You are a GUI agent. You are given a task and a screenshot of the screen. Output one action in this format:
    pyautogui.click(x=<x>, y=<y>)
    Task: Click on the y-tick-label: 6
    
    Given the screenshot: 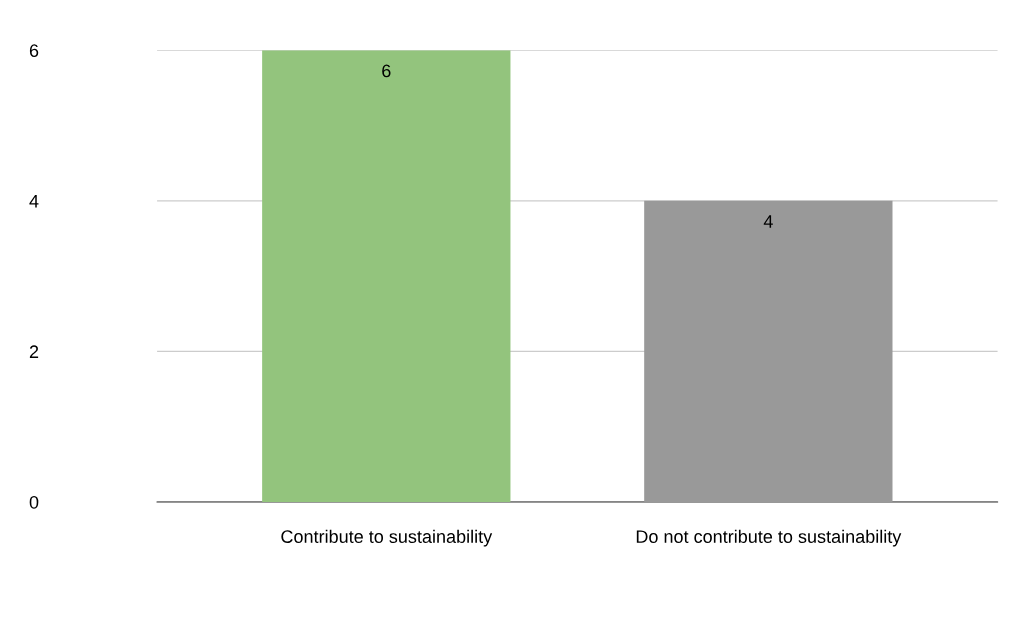 What is the action you would take?
    pyautogui.click(x=34, y=51)
    